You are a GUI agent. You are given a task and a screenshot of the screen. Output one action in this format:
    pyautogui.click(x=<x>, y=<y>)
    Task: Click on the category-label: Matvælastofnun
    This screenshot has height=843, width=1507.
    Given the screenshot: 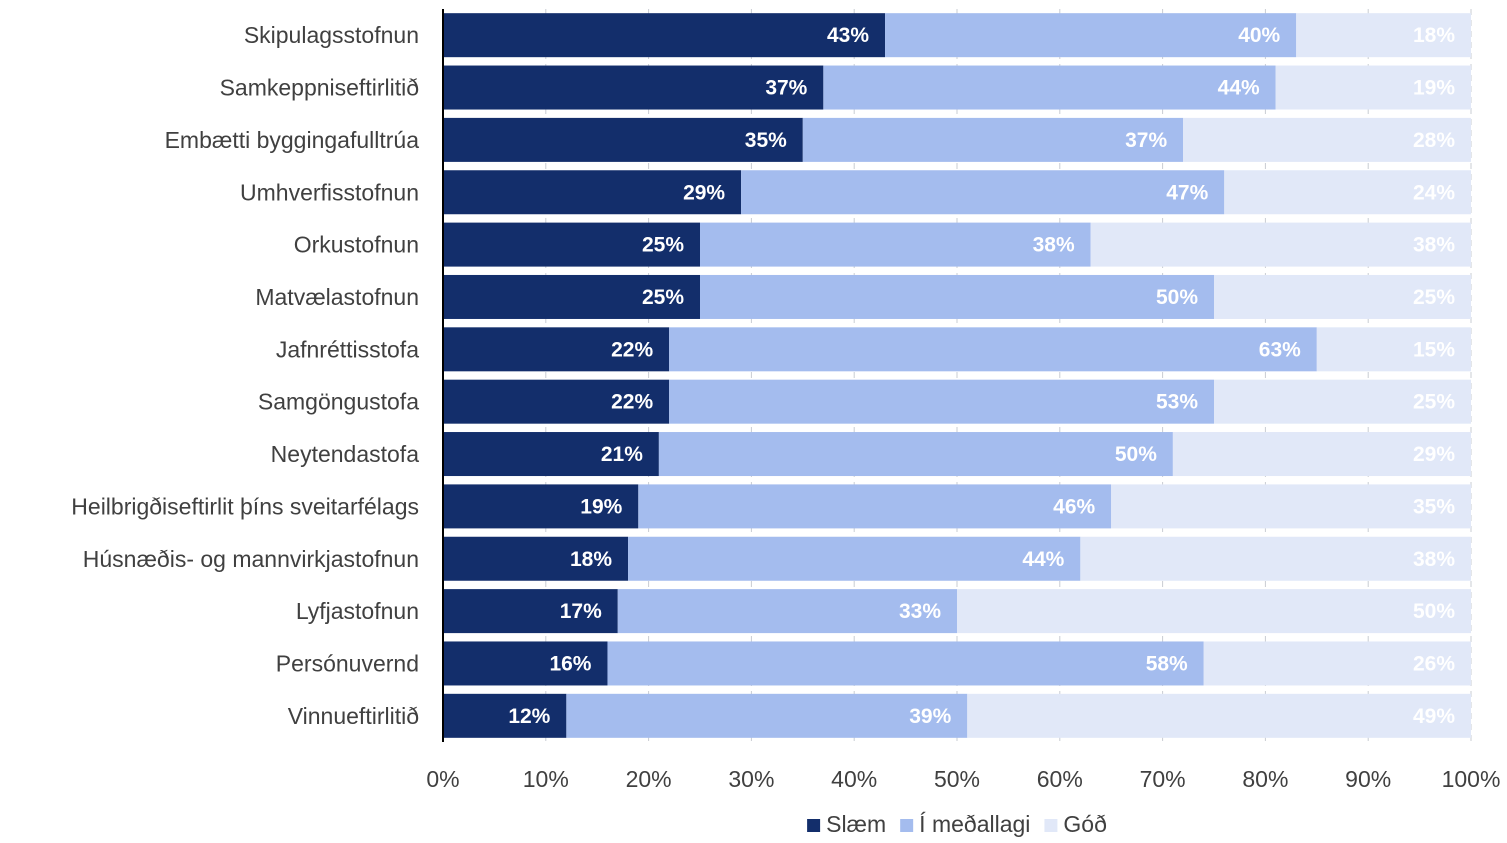 What is the action you would take?
    pyautogui.click(x=337, y=297)
    